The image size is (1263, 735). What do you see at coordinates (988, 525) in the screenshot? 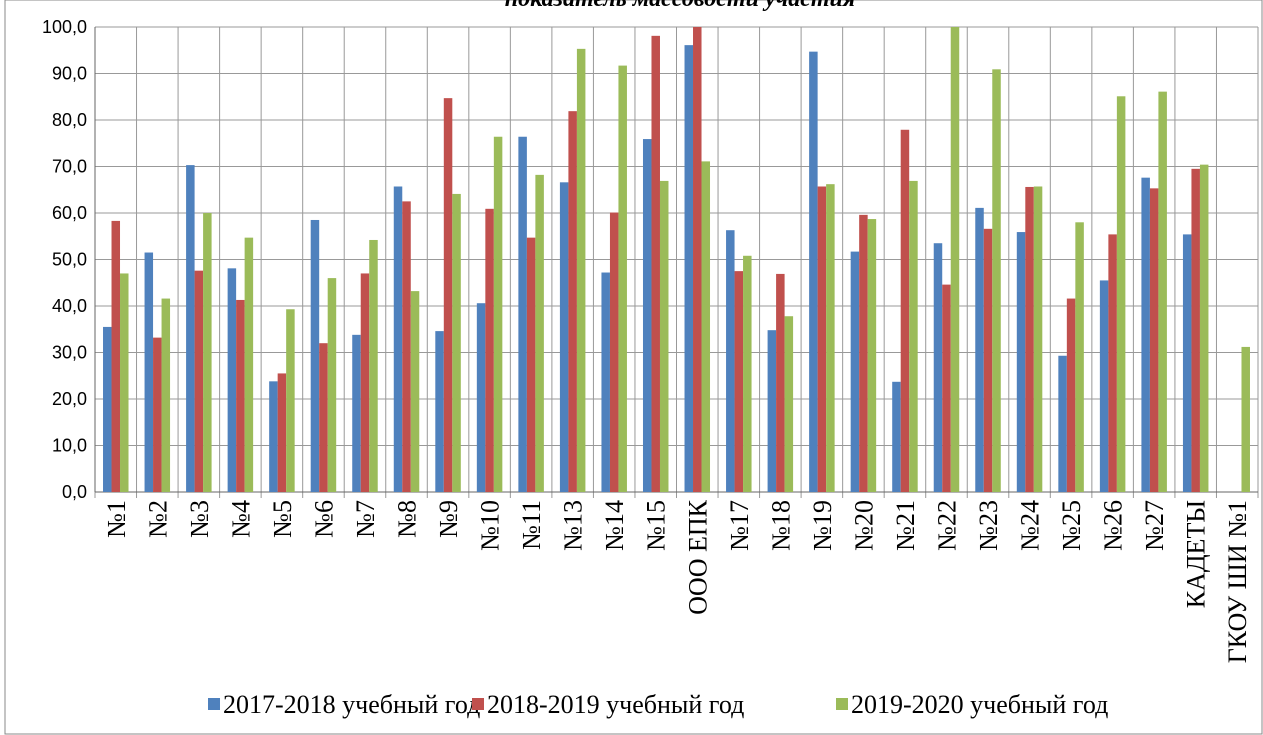
I see `x-tick-label: №23` at bounding box center [988, 525].